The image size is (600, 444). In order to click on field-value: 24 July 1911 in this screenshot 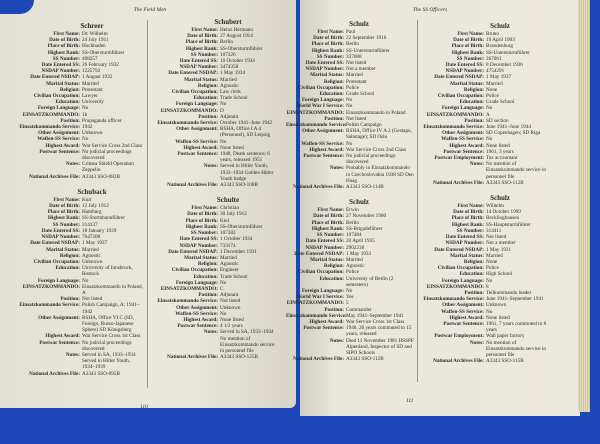, I will do `click(95, 40)`.